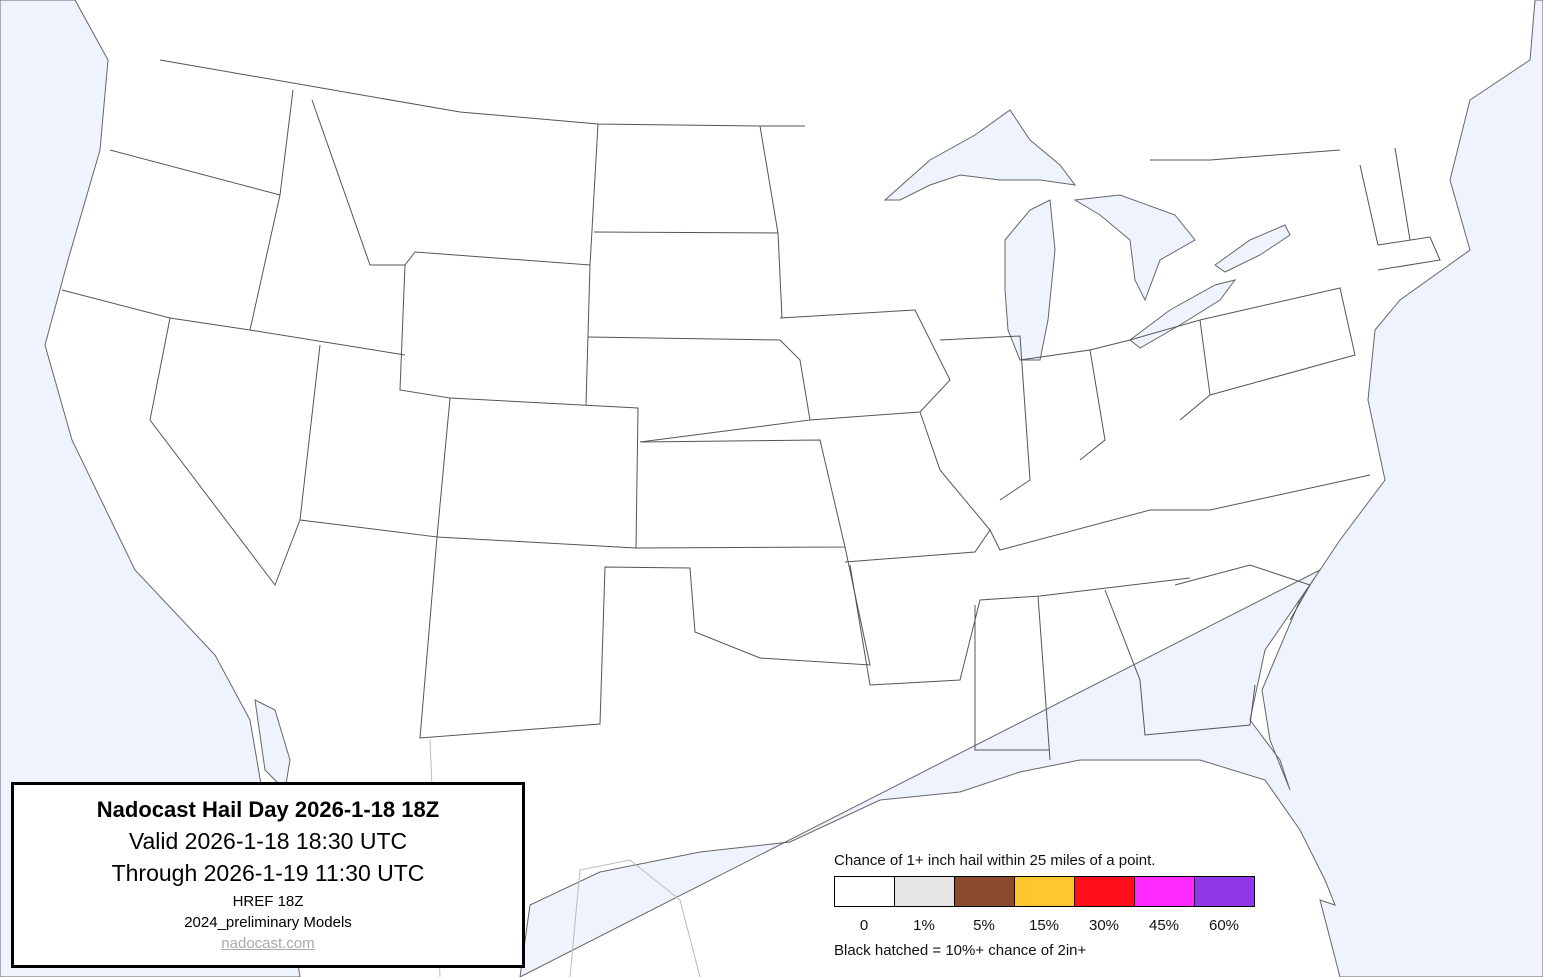  Describe the element at coordinates (980, 155) in the screenshot. I see `lake-superior` at that location.